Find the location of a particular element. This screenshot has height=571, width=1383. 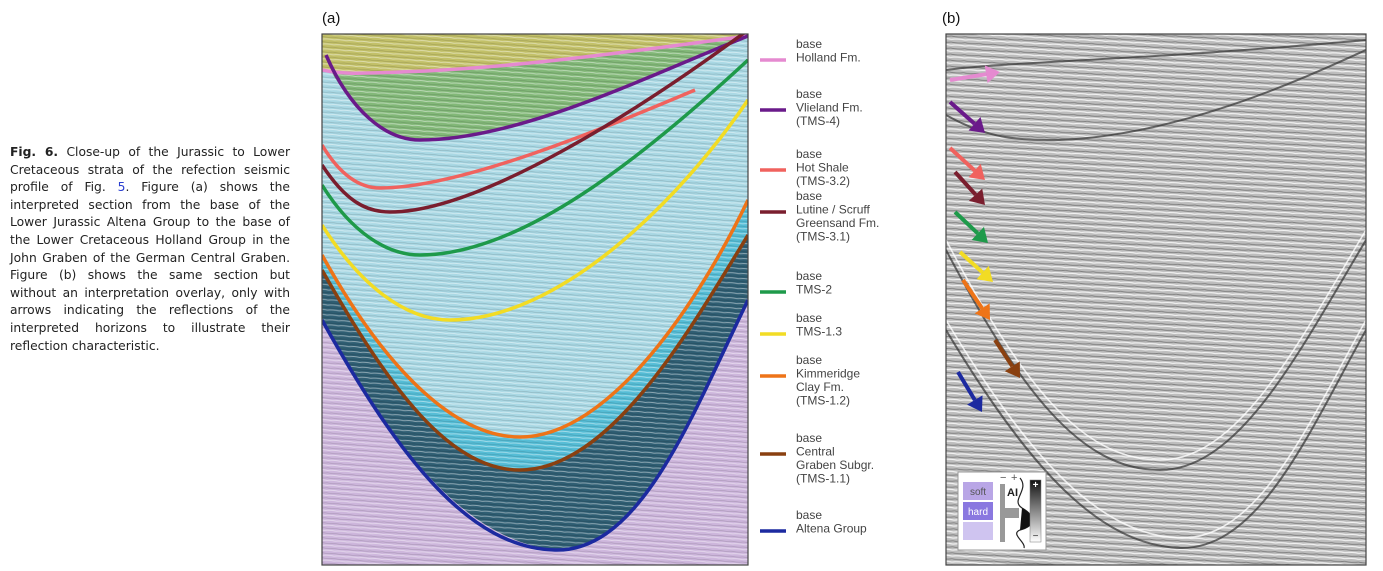

legend-label: Hot Shale is located at coordinates (822, 168).